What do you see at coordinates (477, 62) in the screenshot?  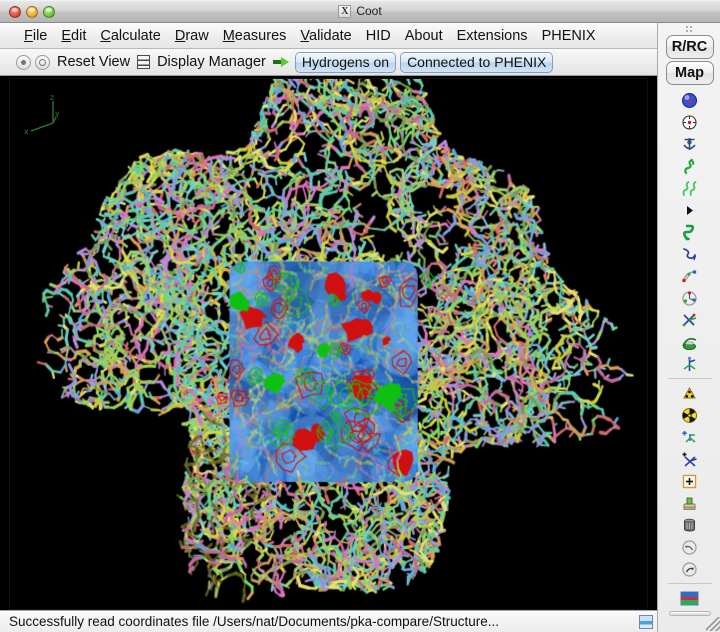 I see `phenix-connection-toggle: Connected to PHENIX` at bounding box center [477, 62].